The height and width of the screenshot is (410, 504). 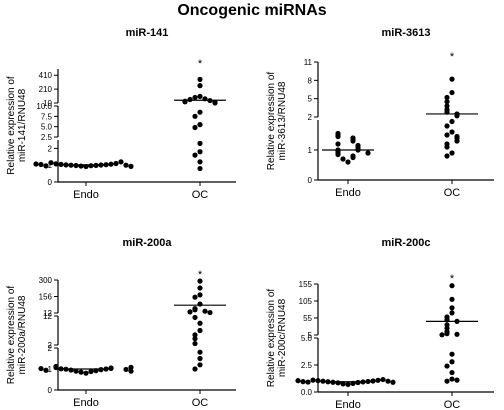 What do you see at coordinates (147, 33) in the screenshot?
I see `chart-title: miR-141` at bounding box center [147, 33].